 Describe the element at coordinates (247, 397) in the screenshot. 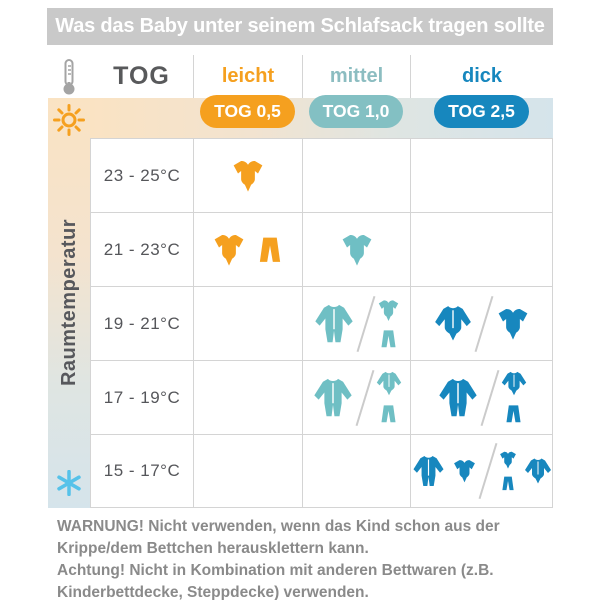

I see `cell-leicht-row4` at that location.